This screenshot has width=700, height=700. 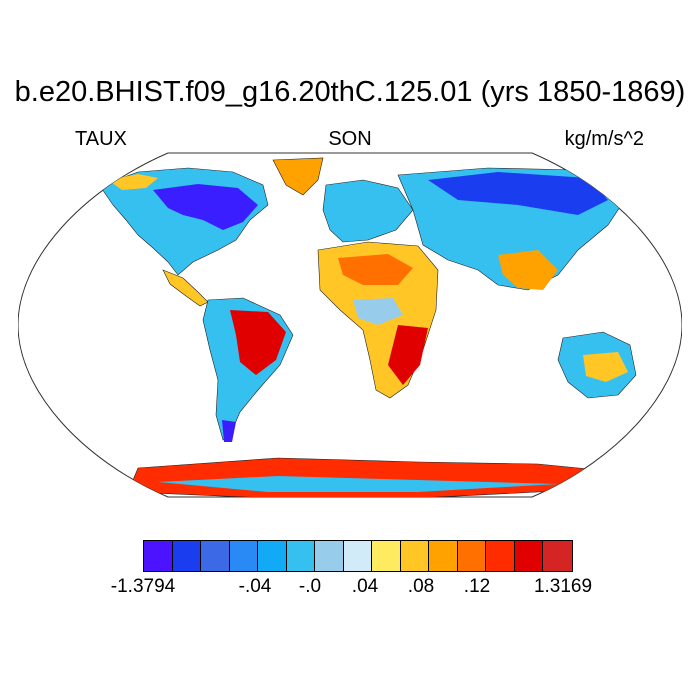 I want to click on sahara-warm, so click(x=375, y=269).